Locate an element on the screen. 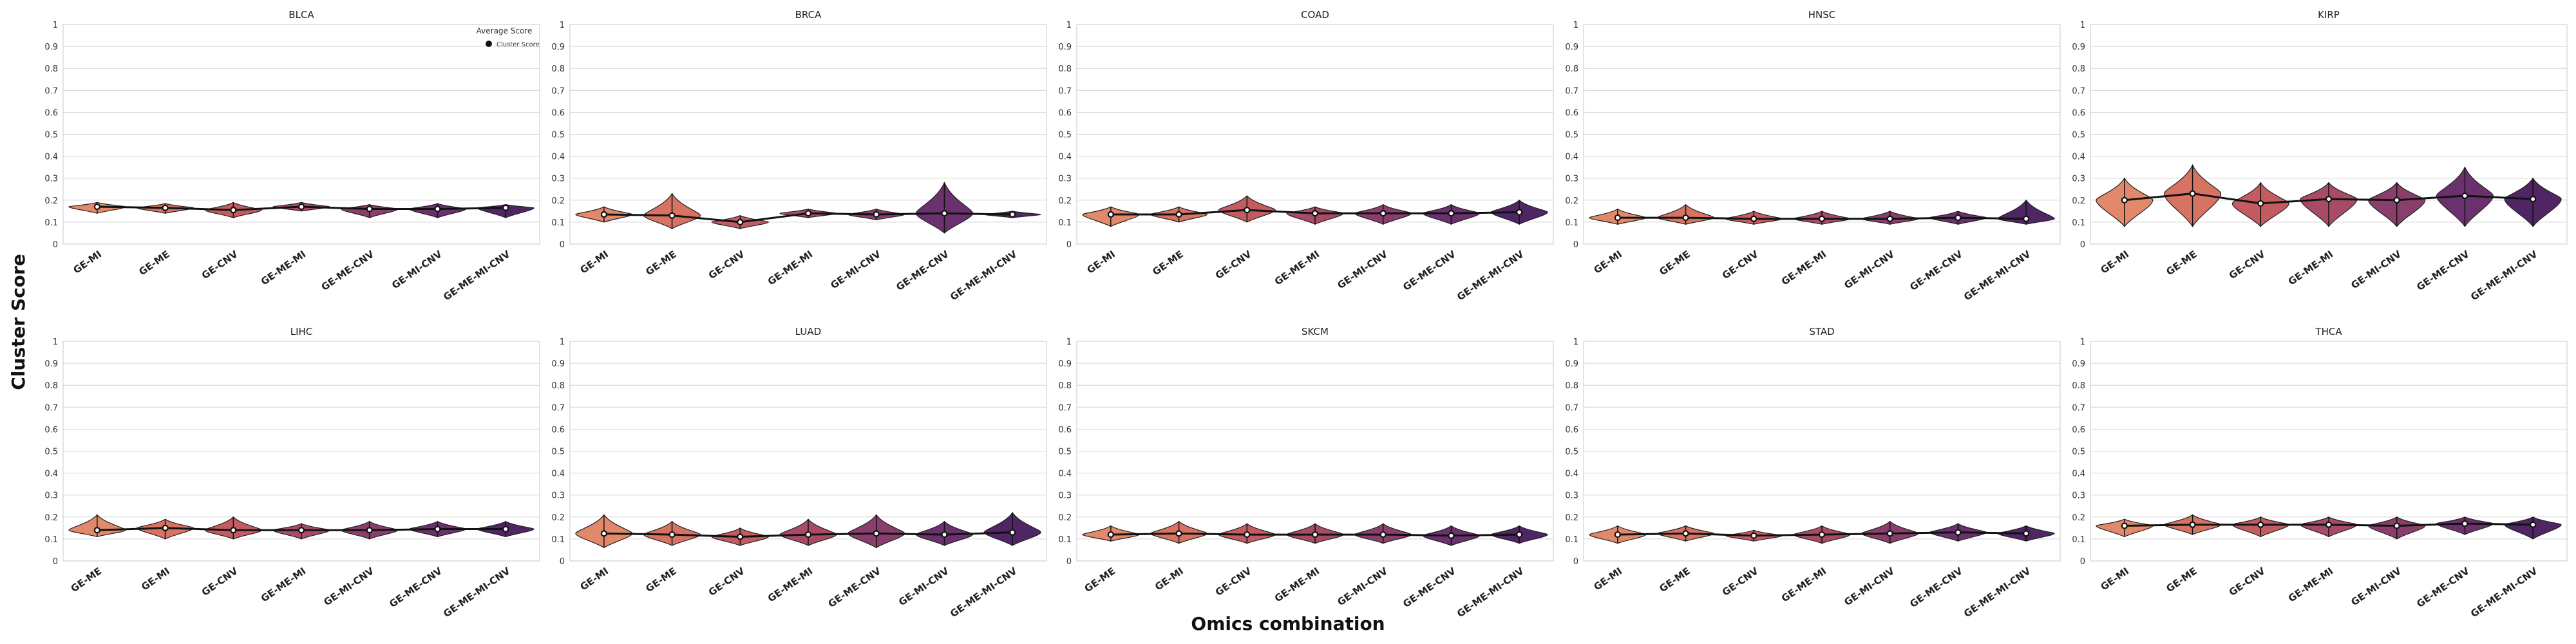 The height and width of the screenshot is (644, 2576). figure-ylabel: Cluster Score is located at coordinates (18, 322).